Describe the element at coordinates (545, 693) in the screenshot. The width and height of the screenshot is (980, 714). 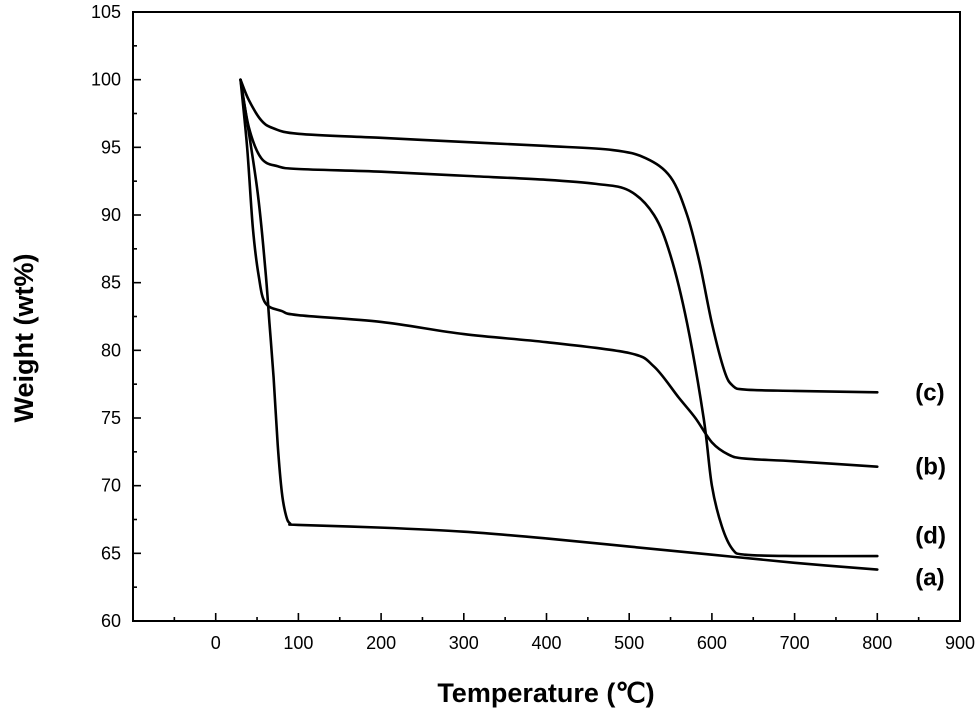
I see `x-axis-title: Temperature (℃)` at that location.